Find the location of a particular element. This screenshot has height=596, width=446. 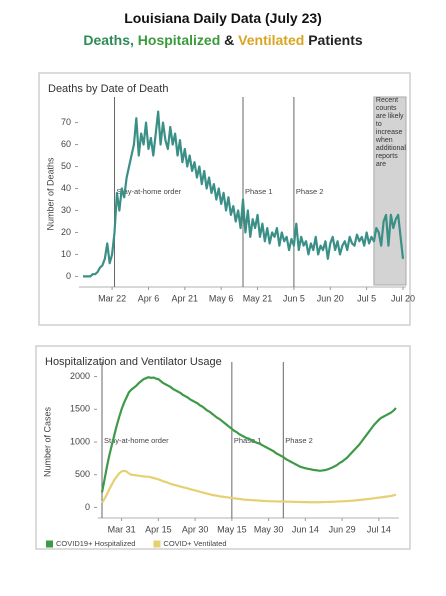

y-tick-label: 60 is located at coordinates (66, 144).